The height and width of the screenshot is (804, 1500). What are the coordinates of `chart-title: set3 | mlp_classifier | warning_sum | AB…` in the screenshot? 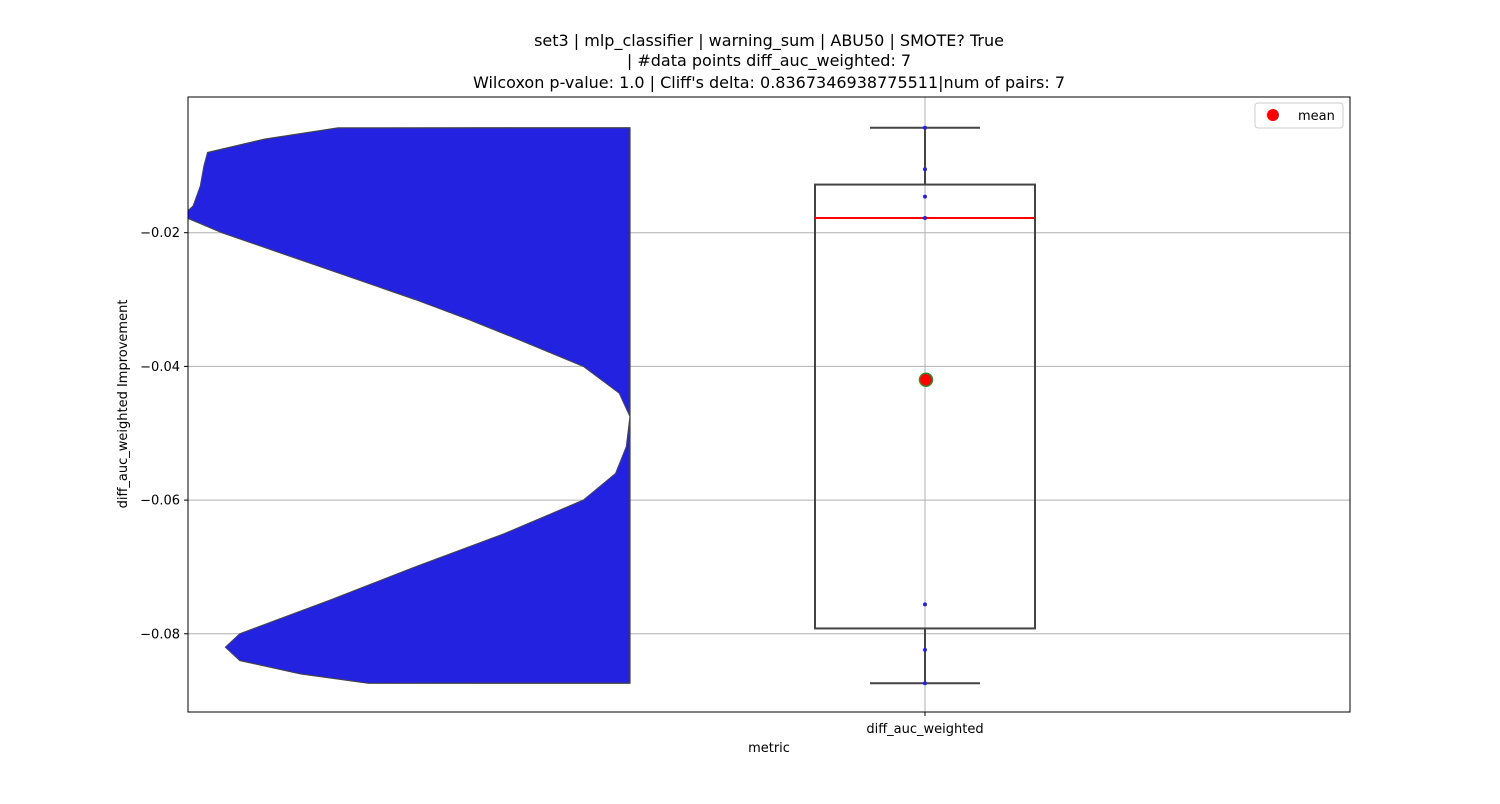 It's located at (769, 61).